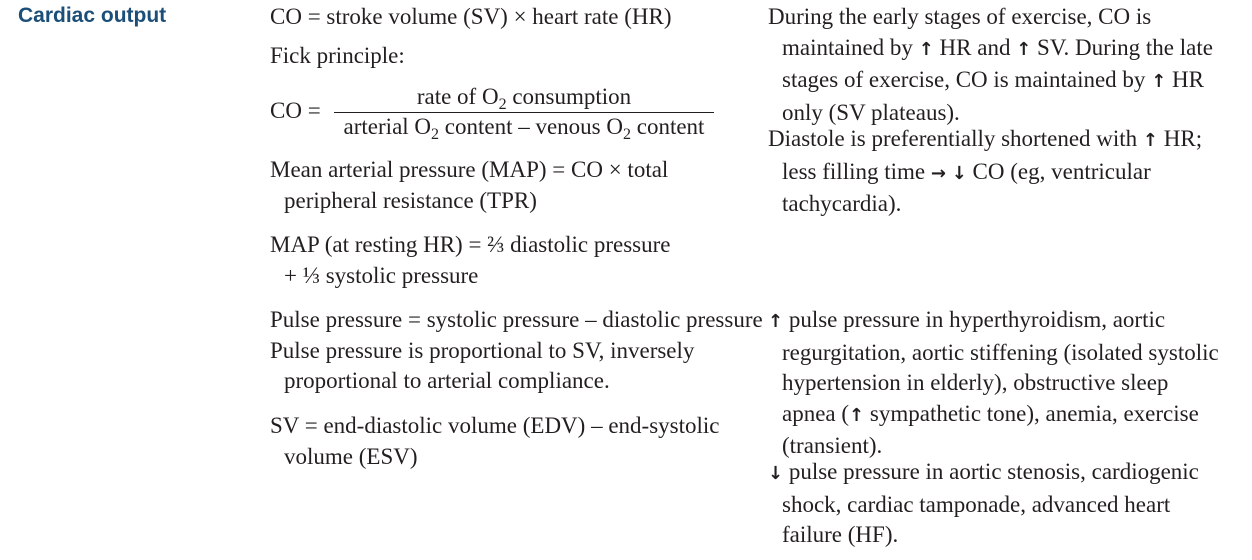  I want to click on fraction-bar, so click(524, 112).